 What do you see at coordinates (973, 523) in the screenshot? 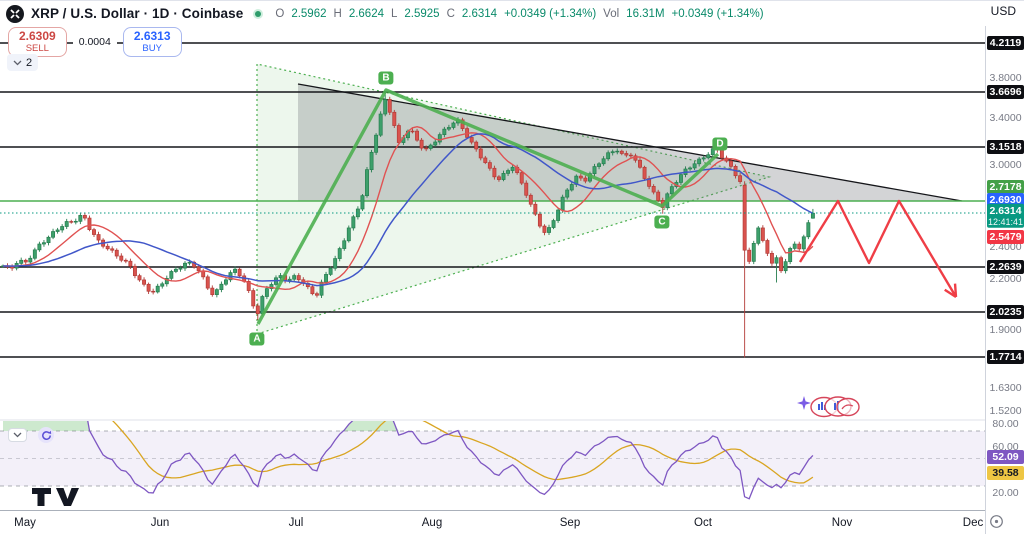
I see `month-label: Dec` at bounding box center [973, 523].